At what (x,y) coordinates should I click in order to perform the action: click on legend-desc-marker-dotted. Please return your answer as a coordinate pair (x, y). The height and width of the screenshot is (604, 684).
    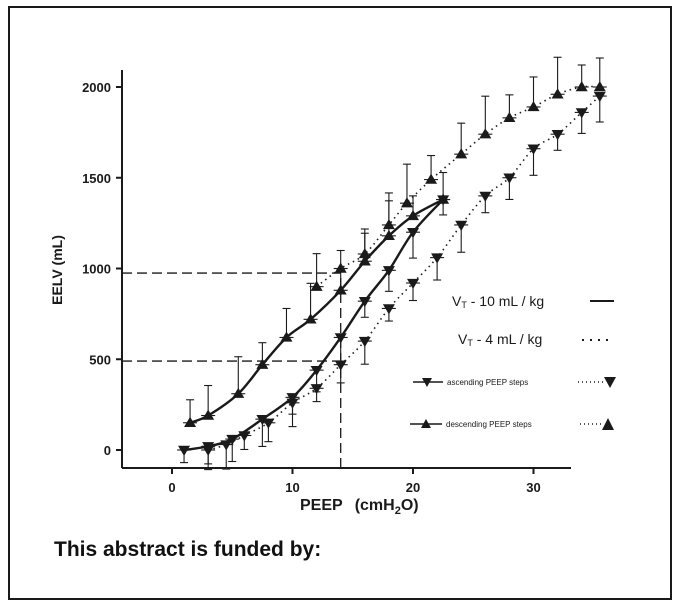
    Looking at the image, I should click on (608, 424).